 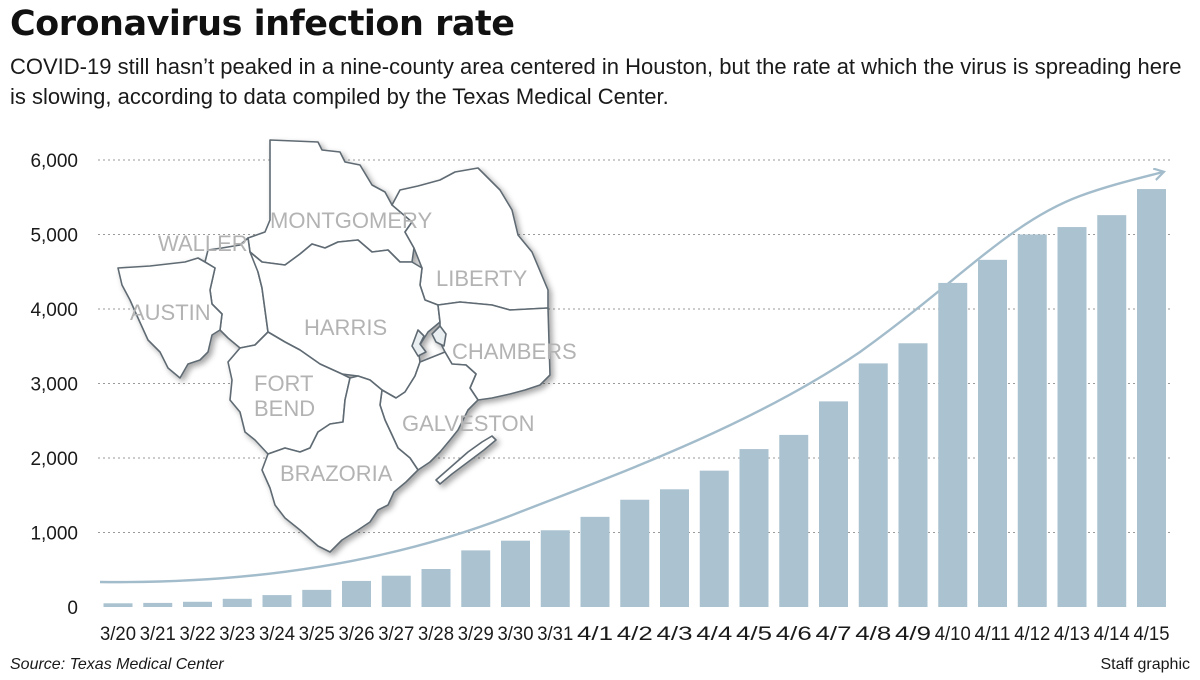 I want to click on county-label: AUSTIN, so click(x=170, y=312).